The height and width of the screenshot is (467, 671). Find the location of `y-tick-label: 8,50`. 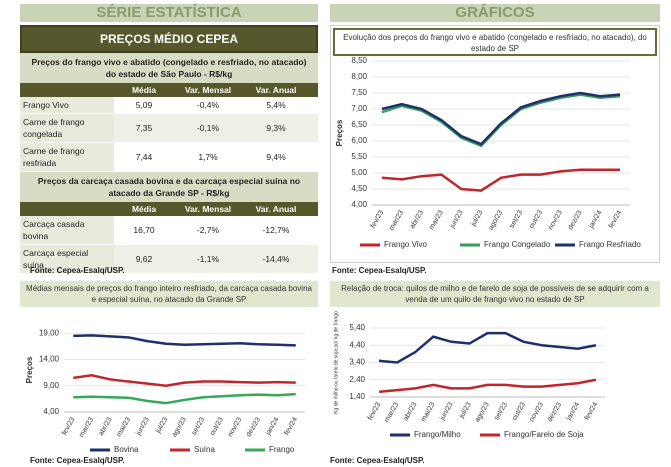

y-tick-label: 8,50 is located at coordinates (359, 61).